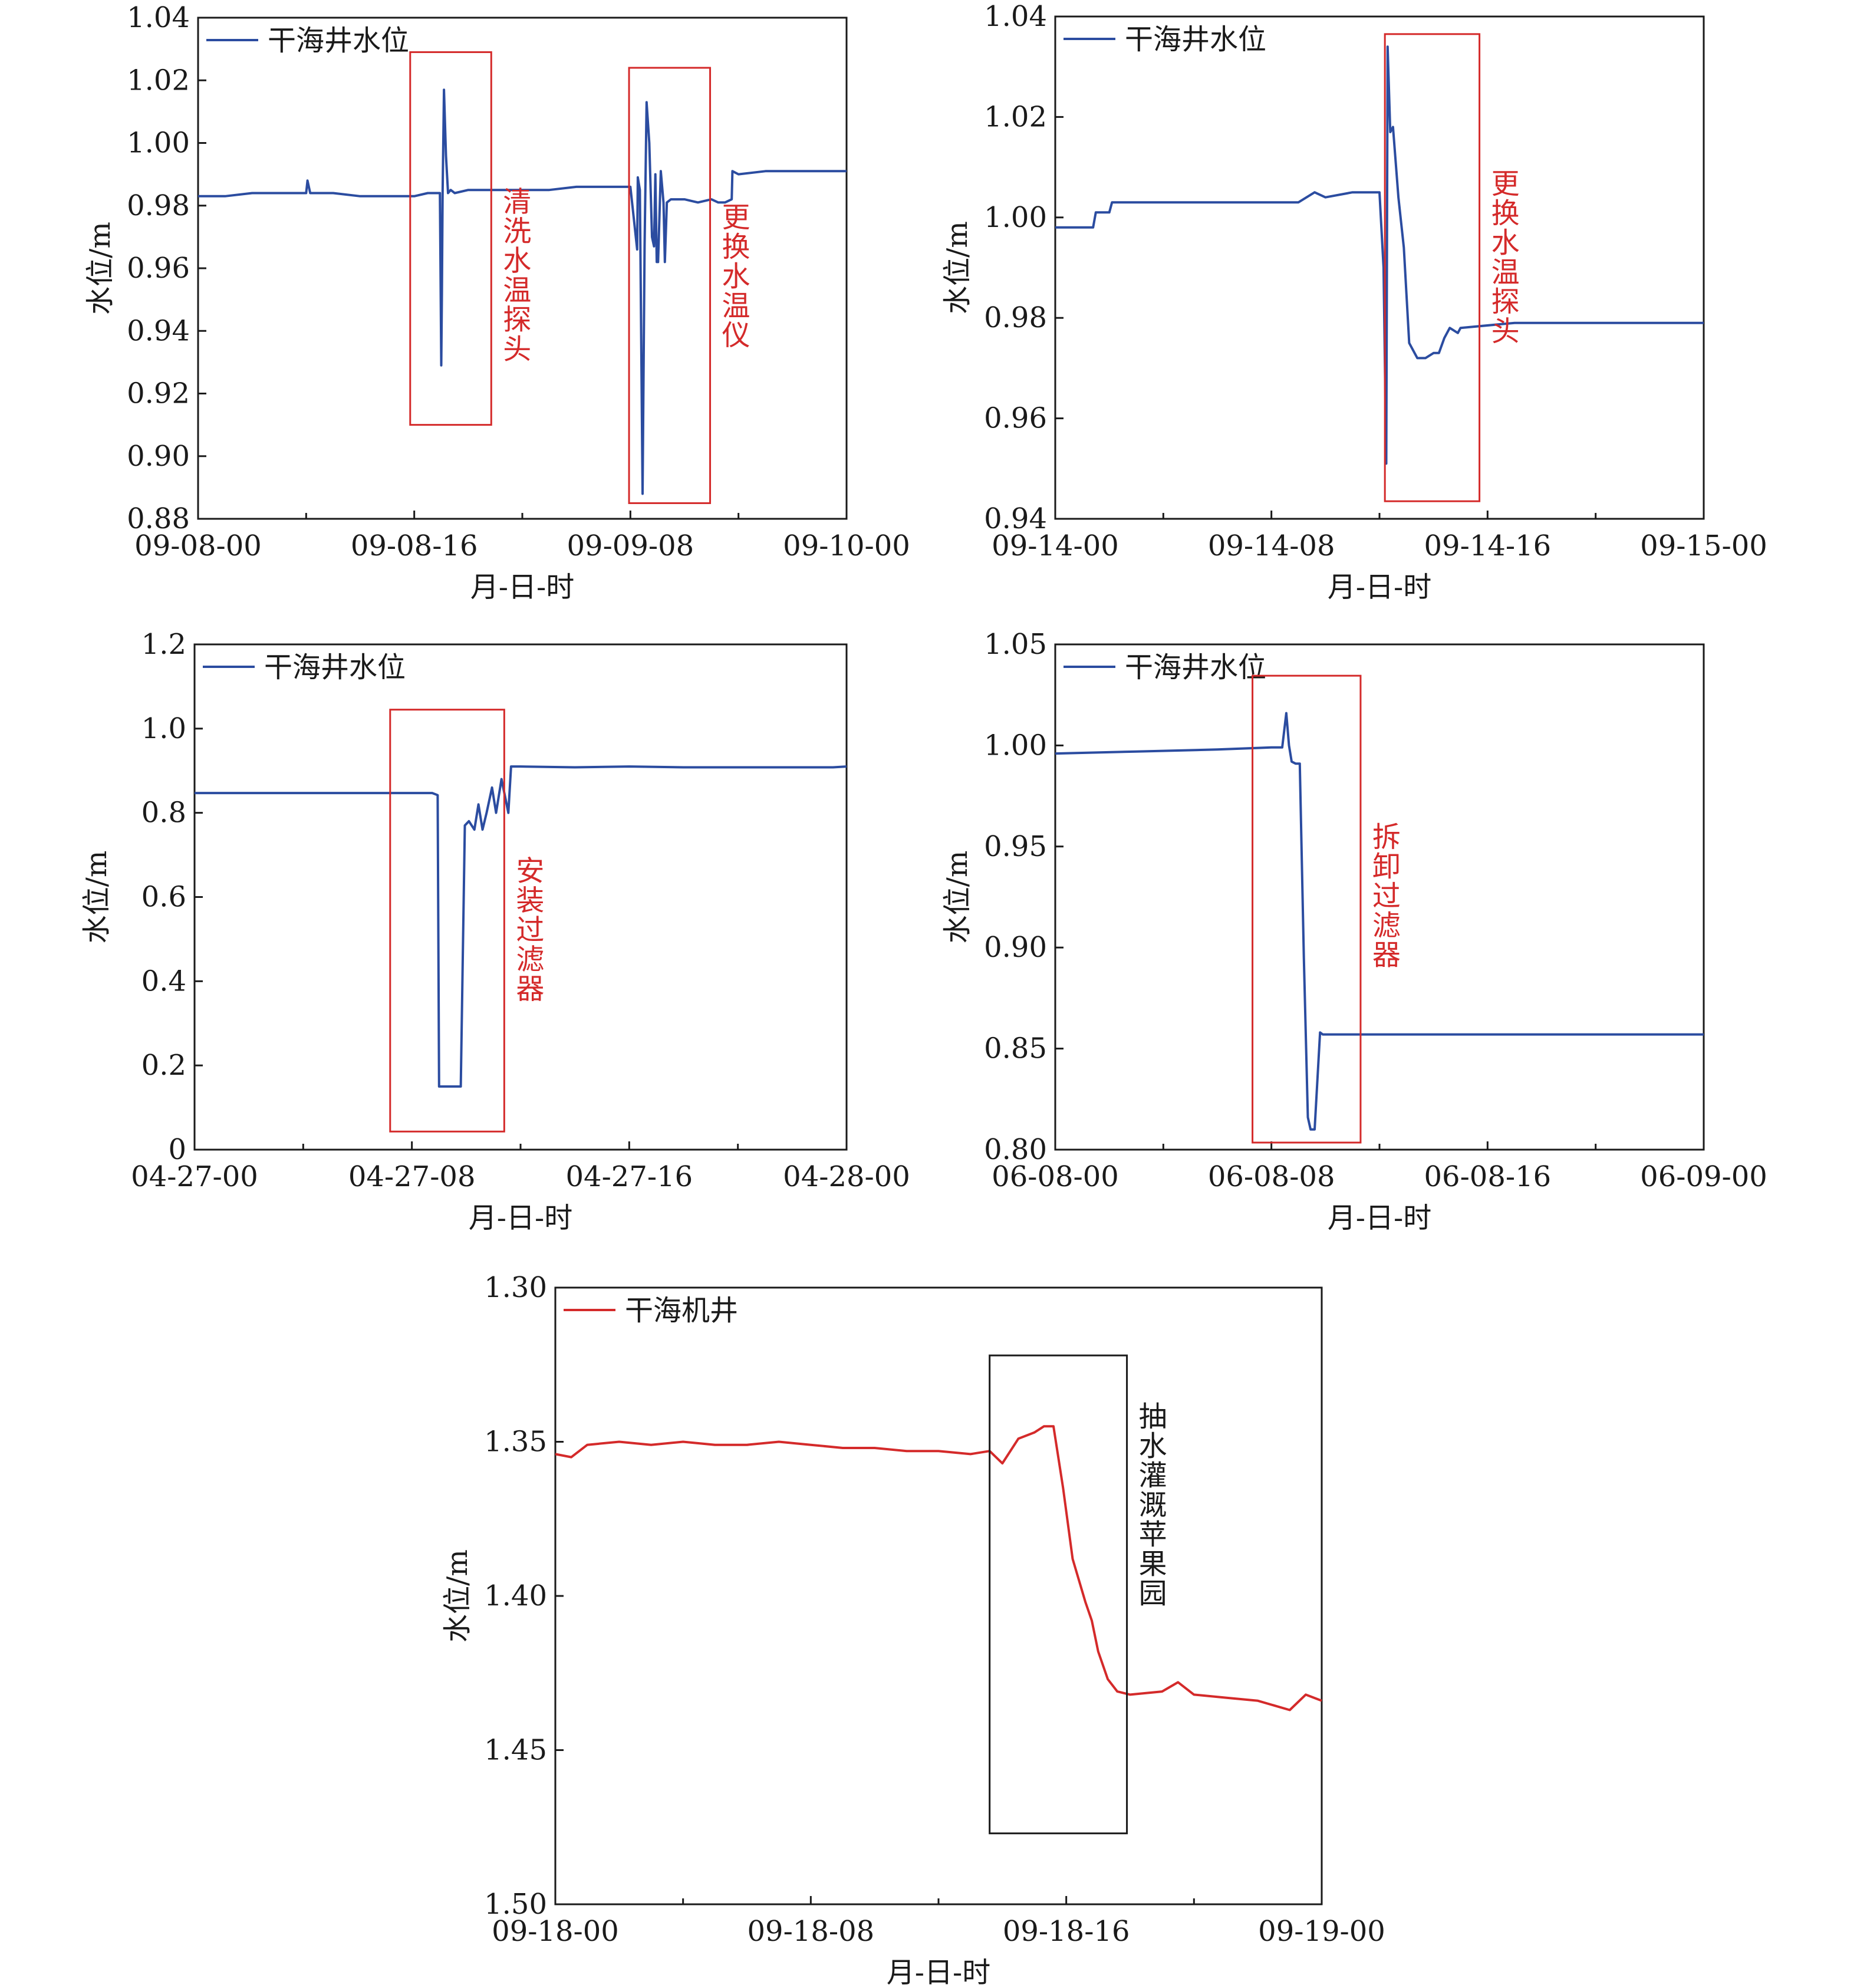 This screenshot has height=1988, width=1857. What do you see at coordinates (195, 1176) in the screenshot?
I see `x-tick-label: 04-27-00` at bounding box center [195, 1176].